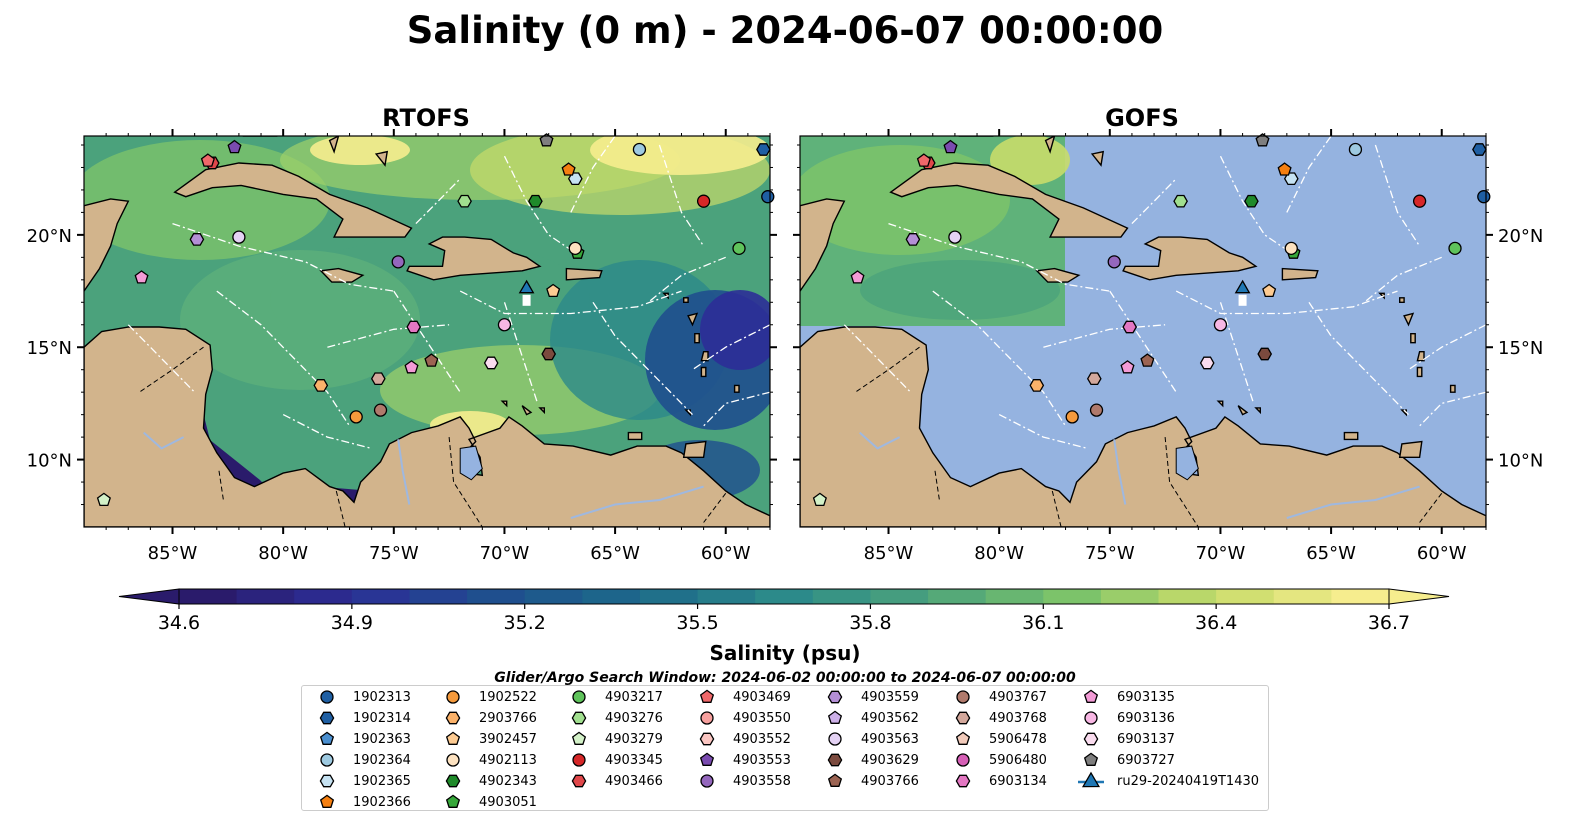 This screenshot has width=1577, height=829. What do you see at coordinates (1221, 553) in the screenshot?
I see `lon-tick-label: 70°W` at bounding box center [1221, 553].